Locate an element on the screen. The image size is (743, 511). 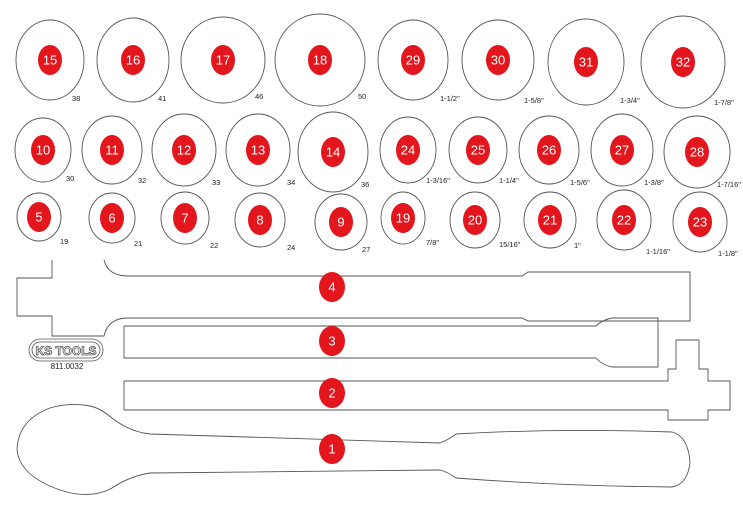
socket-number: 19 is located at coordinates (403, 218).